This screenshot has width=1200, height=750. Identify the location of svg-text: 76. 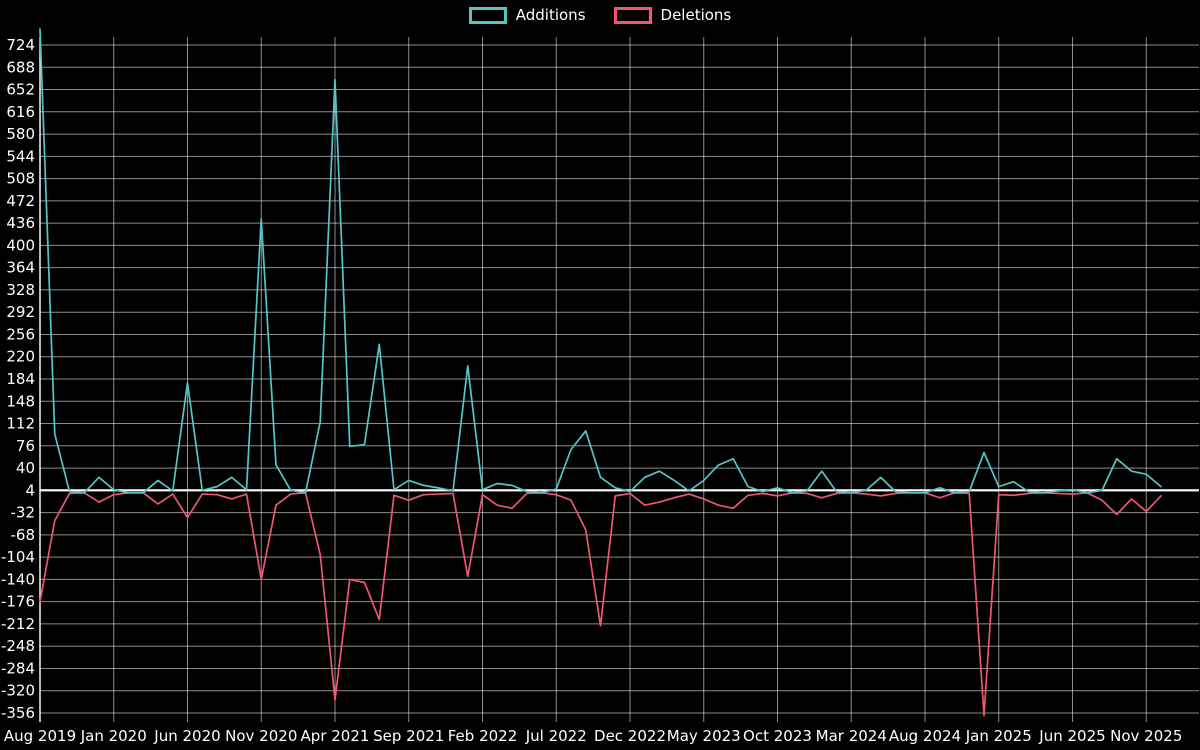
(25, 446).